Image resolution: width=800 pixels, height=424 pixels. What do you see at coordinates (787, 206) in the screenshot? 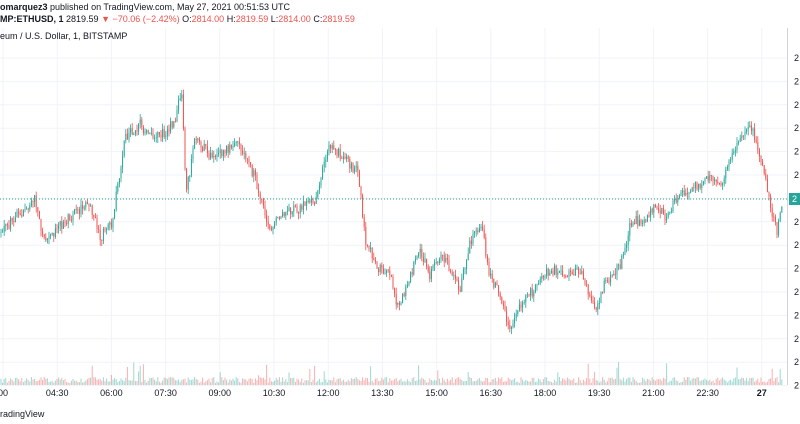
I see `price-axis-border` at bounding box center [787, 206].